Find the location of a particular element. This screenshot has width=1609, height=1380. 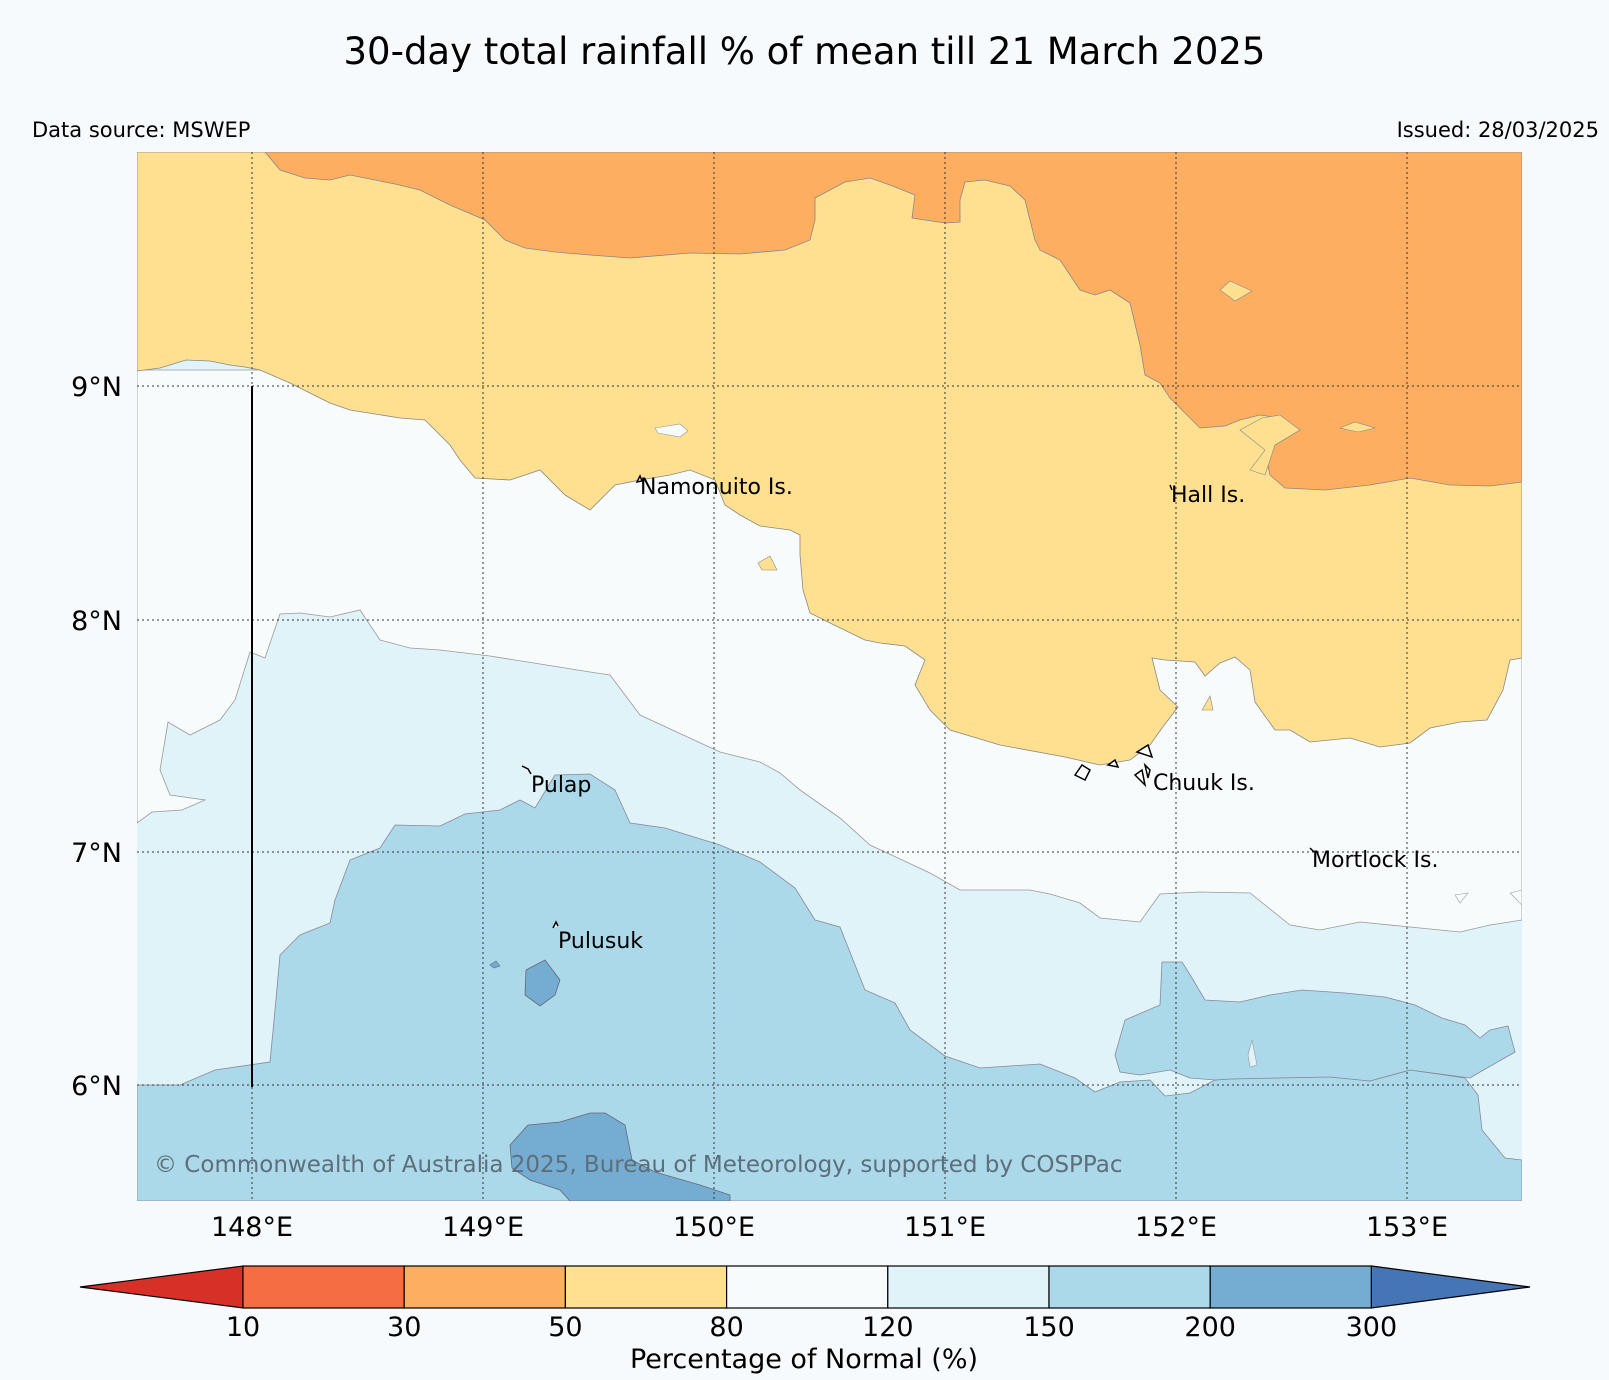

colorbar-tick-label: 50 is located at coordinates (565, 1327).